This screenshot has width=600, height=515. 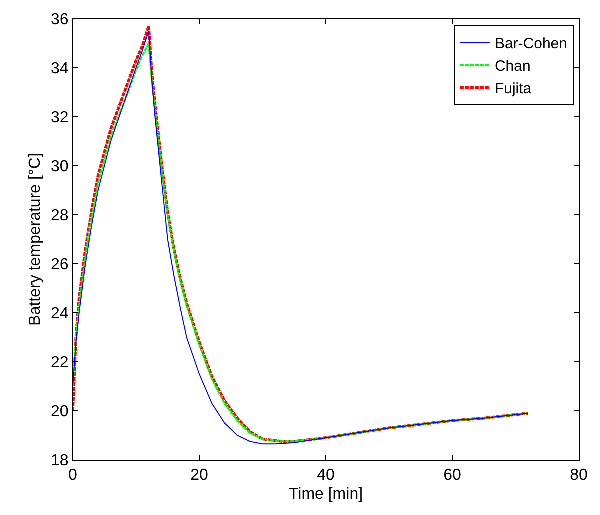 I want to click on y-axis-title: Battery temperature [°C], so click(x=35, y=239).